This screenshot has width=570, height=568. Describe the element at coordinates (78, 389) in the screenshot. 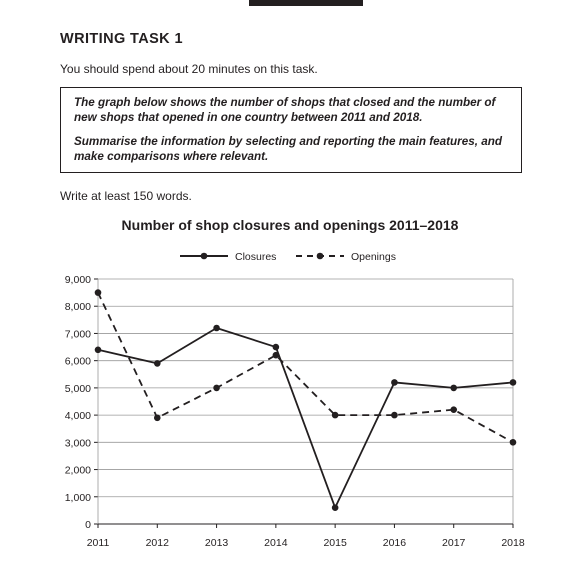

I see `y-tick-label: 5,000` at that location.